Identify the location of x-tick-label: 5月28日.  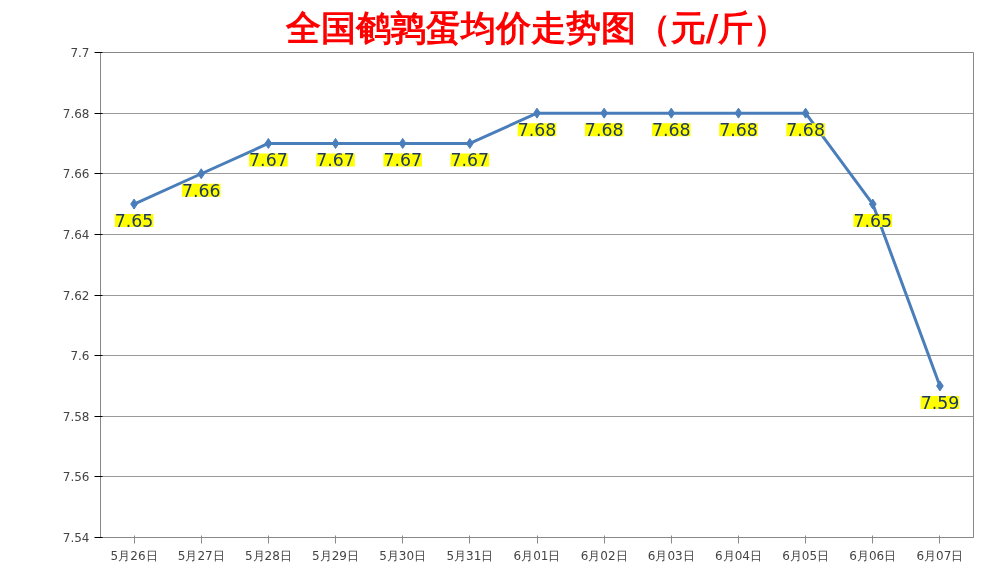
(268, 555).